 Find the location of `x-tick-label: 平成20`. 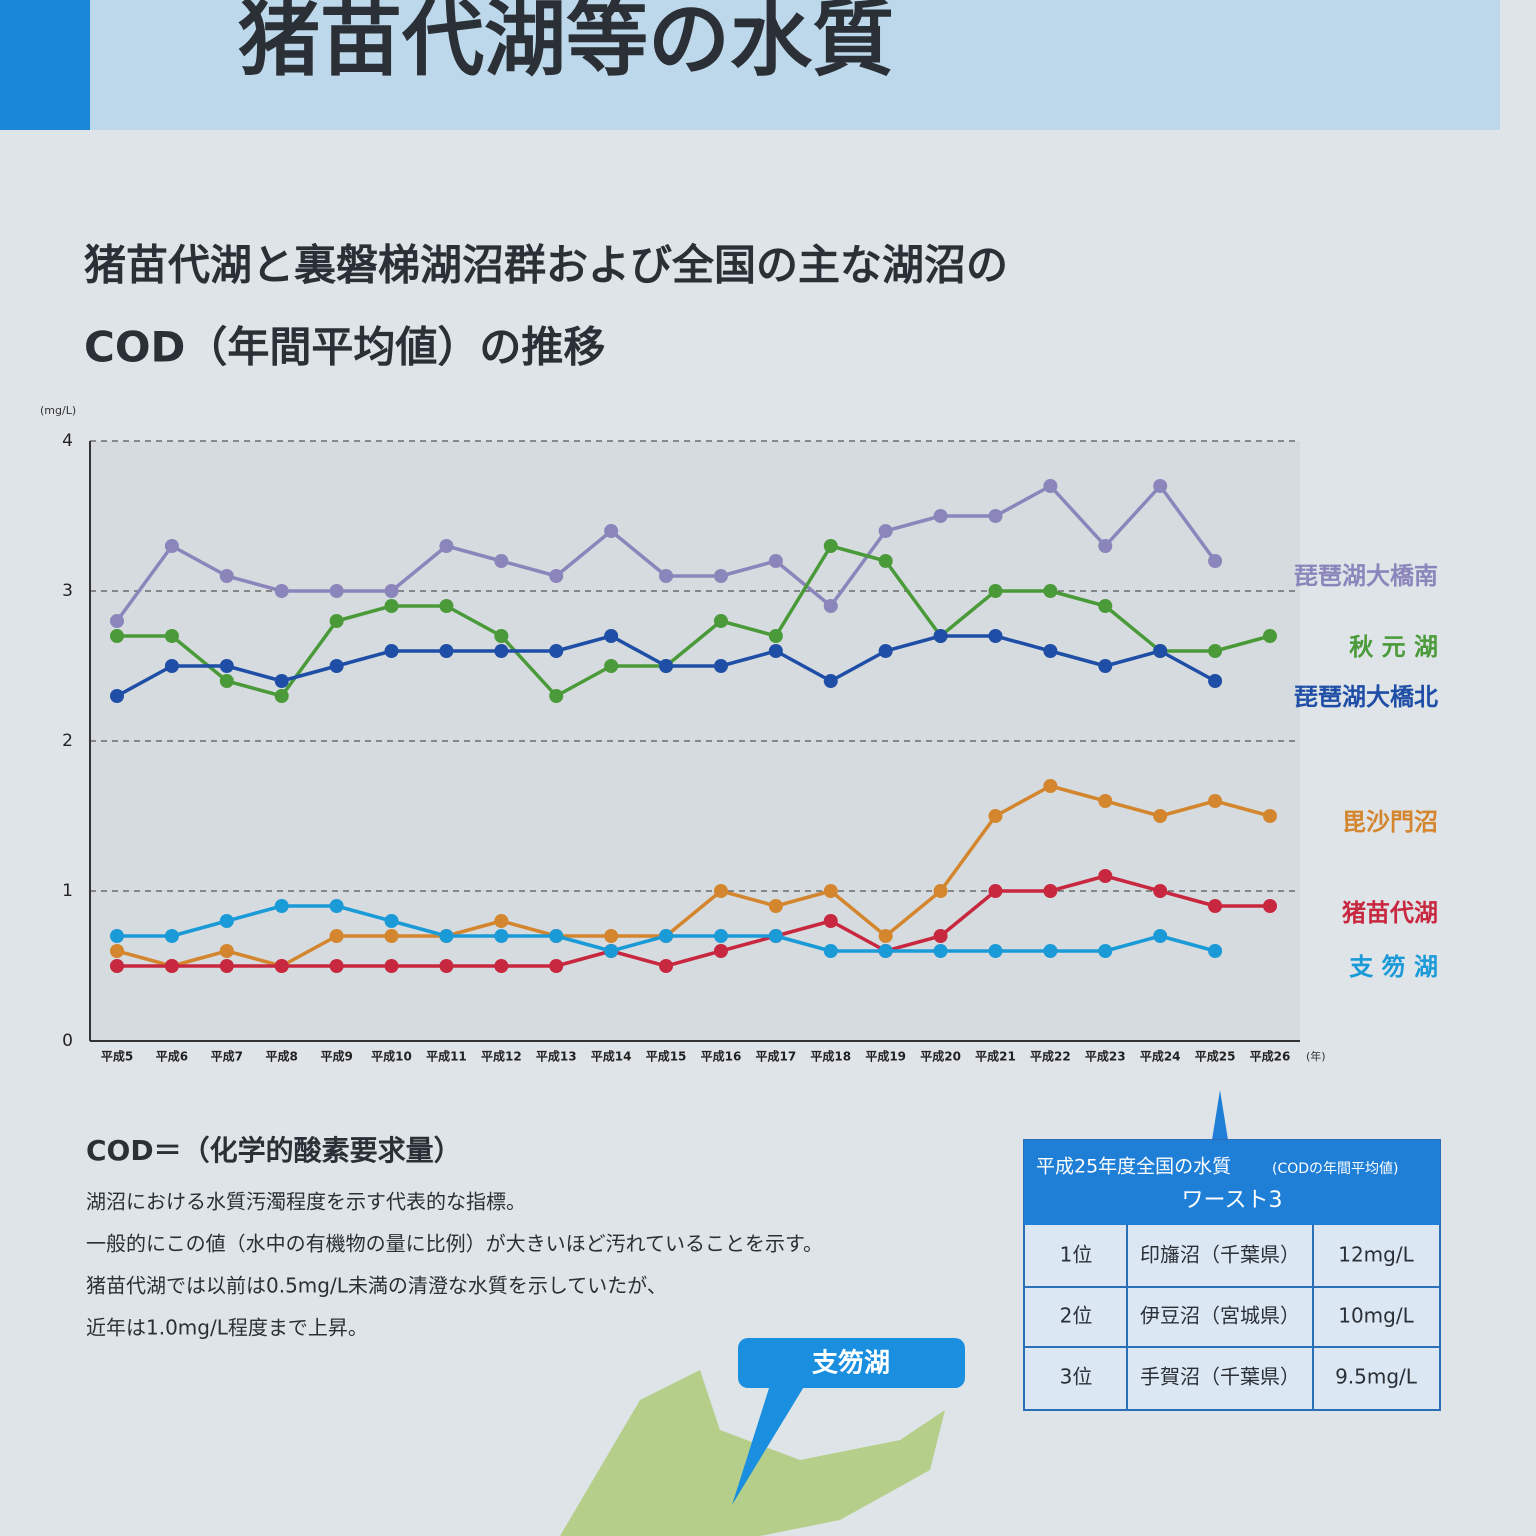

x-tick-label: 平成20 is located at coordinates (940, 1056).